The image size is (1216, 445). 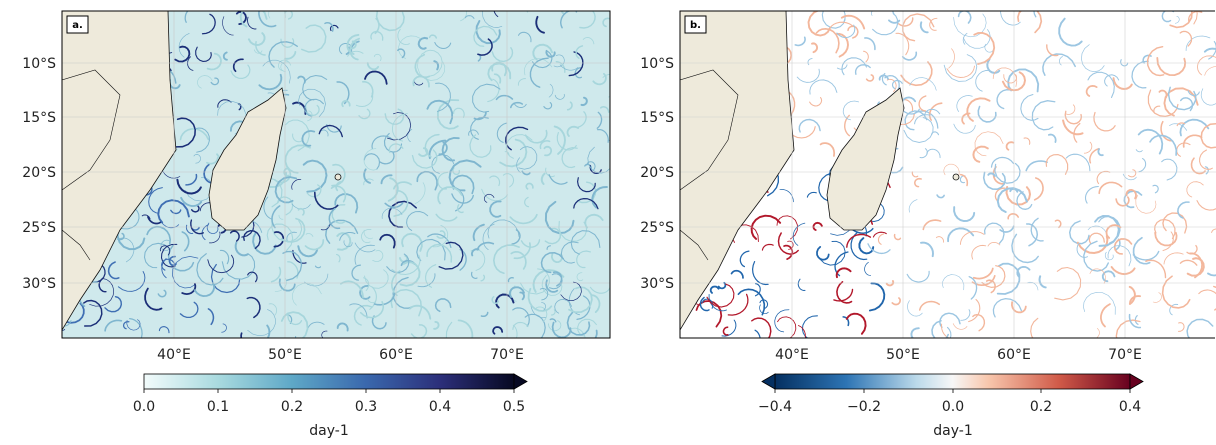 I want to click on lon-label: 40°E, so click(x=174, y=355).